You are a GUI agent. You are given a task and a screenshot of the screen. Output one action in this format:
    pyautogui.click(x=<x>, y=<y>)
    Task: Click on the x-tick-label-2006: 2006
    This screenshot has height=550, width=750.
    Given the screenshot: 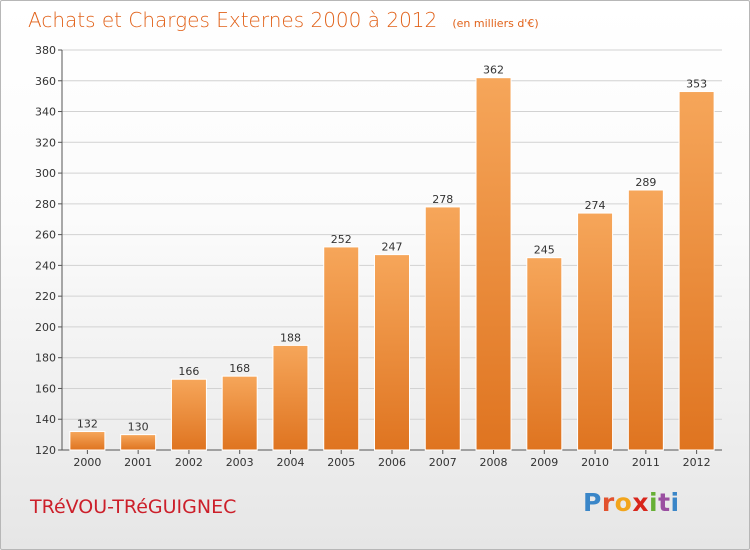 What is the action you would take?
    pyautogui.click(x=392, y=462)
    